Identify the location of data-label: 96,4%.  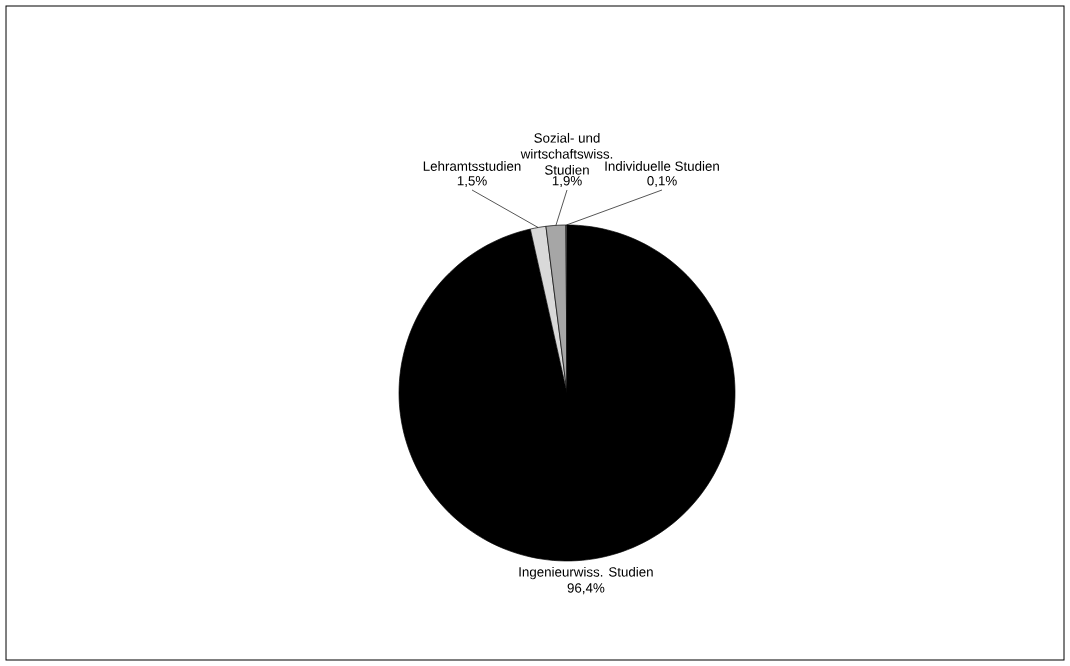
(586, 589).